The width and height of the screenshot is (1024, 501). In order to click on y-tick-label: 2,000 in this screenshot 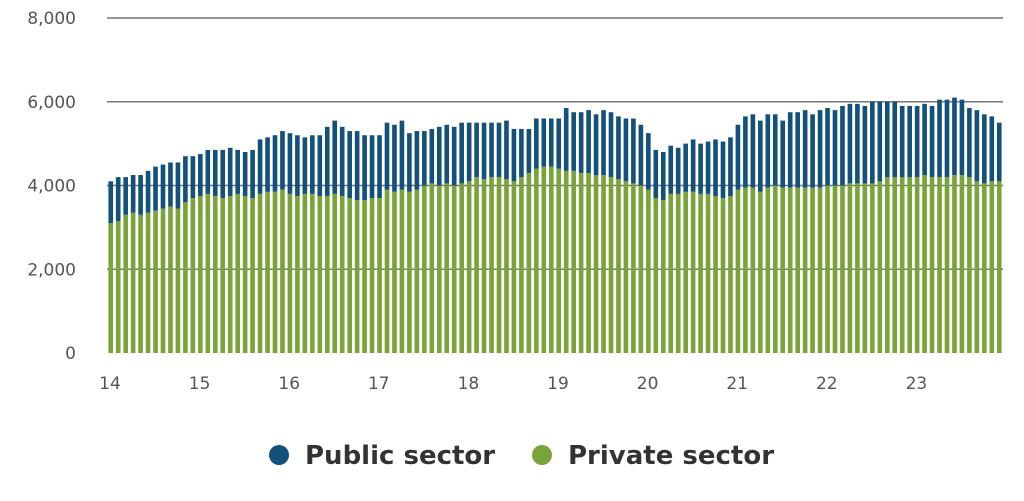, I will do `click(51, 270)`.